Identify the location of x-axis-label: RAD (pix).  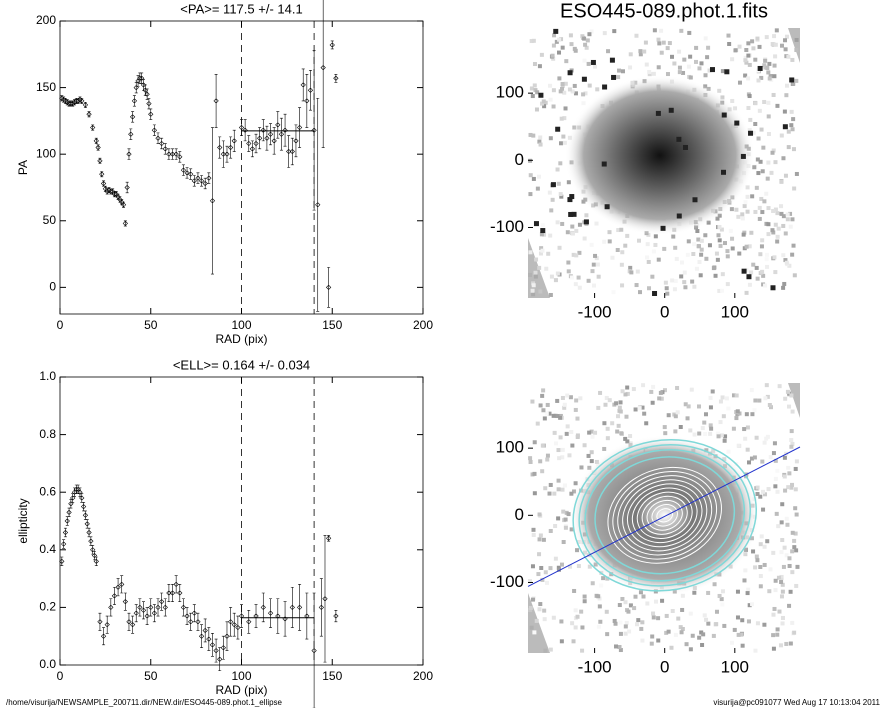
(241, 690).